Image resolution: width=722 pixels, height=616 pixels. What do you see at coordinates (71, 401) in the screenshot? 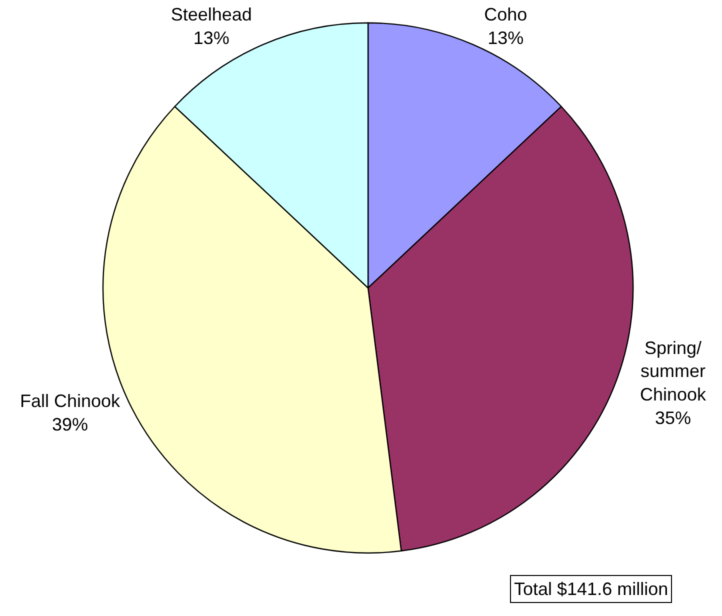
I see `slice-label: Fall Chinook` at bounding box center [71, 401].